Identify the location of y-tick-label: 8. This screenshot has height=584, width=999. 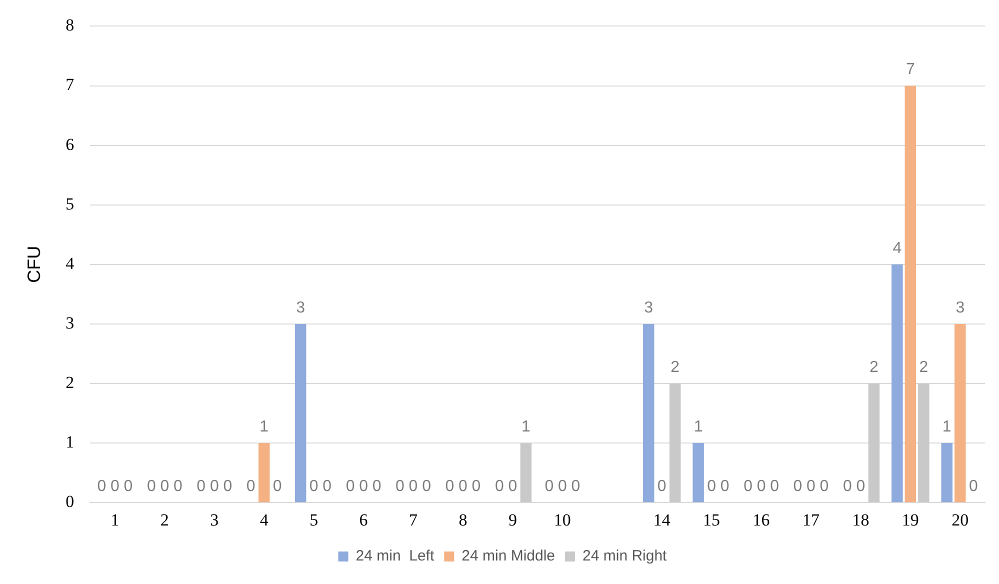
(70, 25).